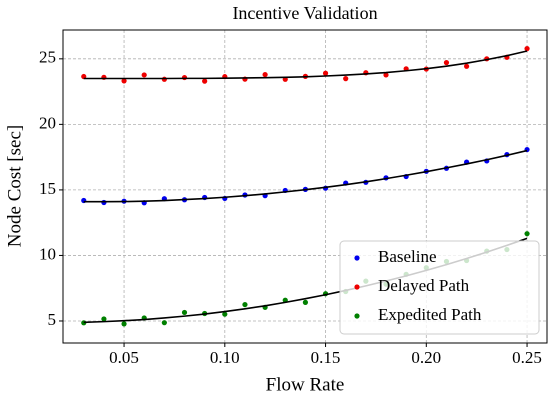  Describe the element at coordinates (14, 186) in the screenshot. I see `y-axis-label: Node Cost [sec]` at that location.